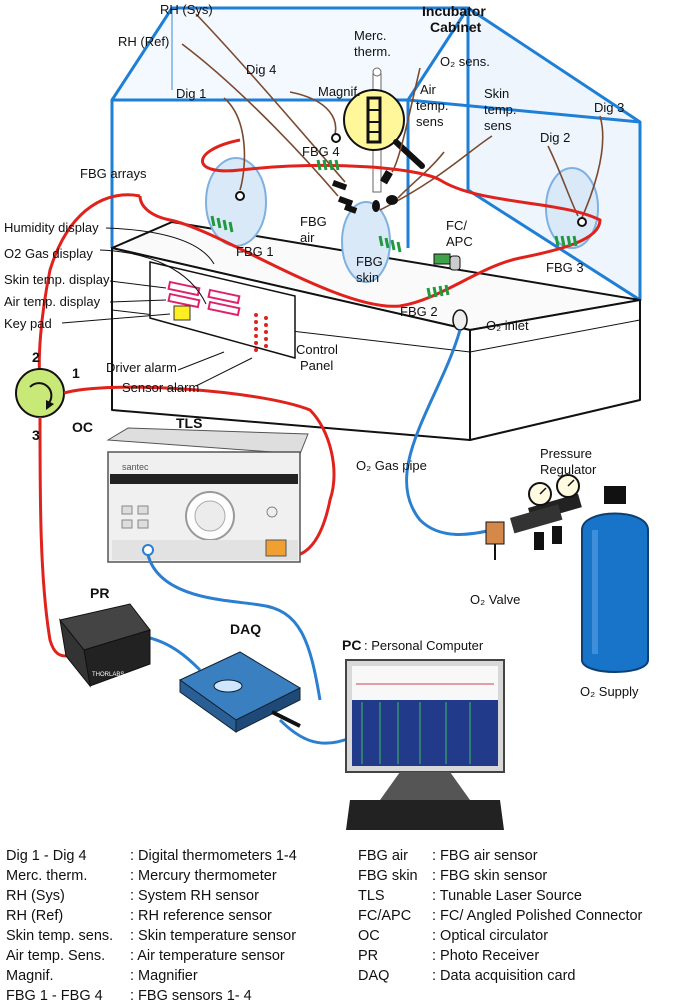 Image resolution: width=685 pixels, height=1006 pixels. Describe the element at coordinates (370, 35) in the screenshot. I see `label-merc-therm-1: Merc.` at that location.